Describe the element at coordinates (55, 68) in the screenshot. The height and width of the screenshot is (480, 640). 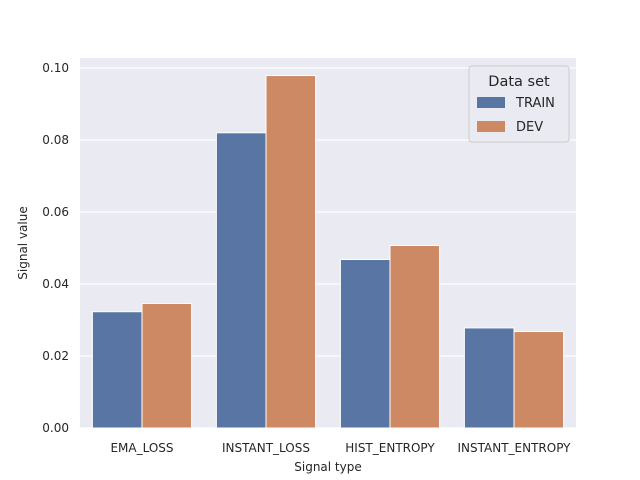
I see `y-tick-label: 0.10` at that location.